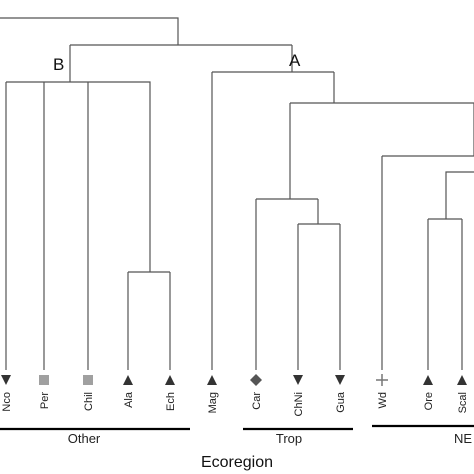 The width and height of the screenshot is (474, 474). Describe the element at coordinates (170, 380) in the screenshot. I see `marker-ech` at that location.